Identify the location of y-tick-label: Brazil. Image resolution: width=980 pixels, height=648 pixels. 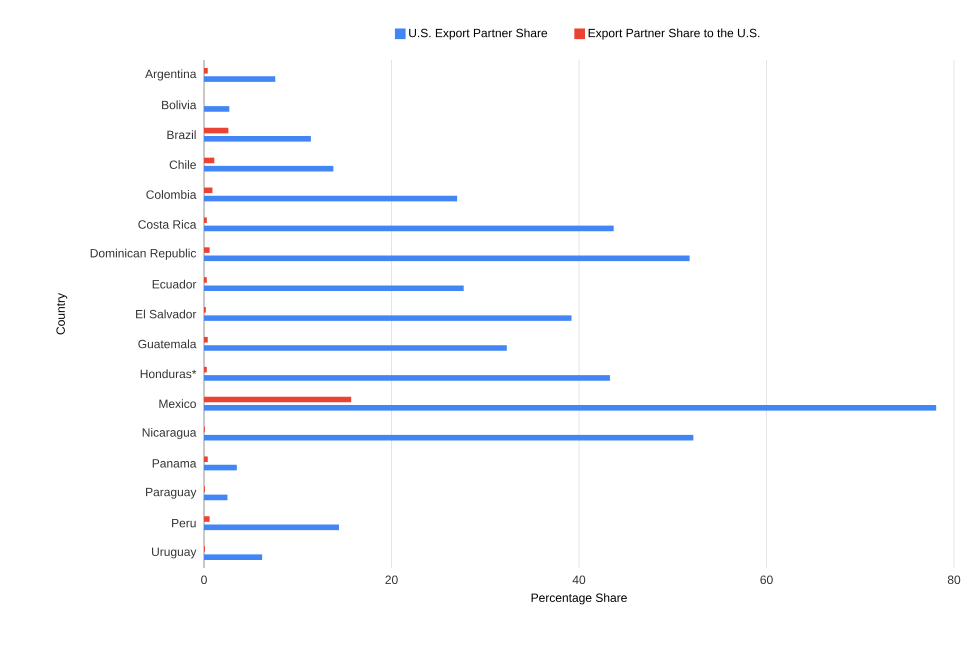
(181, 135).